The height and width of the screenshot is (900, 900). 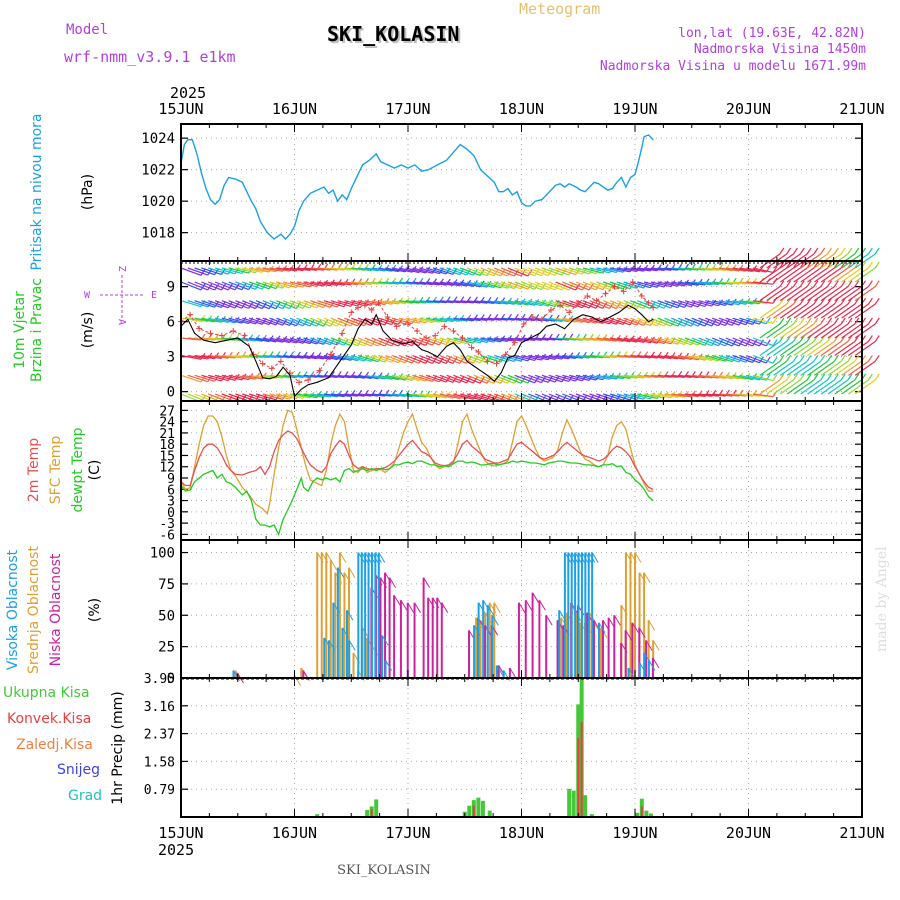 What do you see at coordinates (549, 620) in the screenshot?
I see `low-cloud-tick` at bounding box center [549, 620].